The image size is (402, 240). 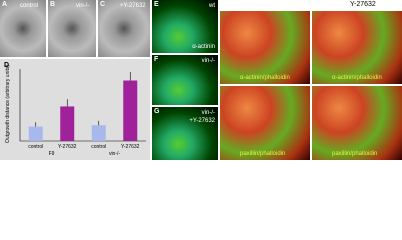 I want to click on panel-k: paxillin/phalloidin, so click(x=357, y=123).